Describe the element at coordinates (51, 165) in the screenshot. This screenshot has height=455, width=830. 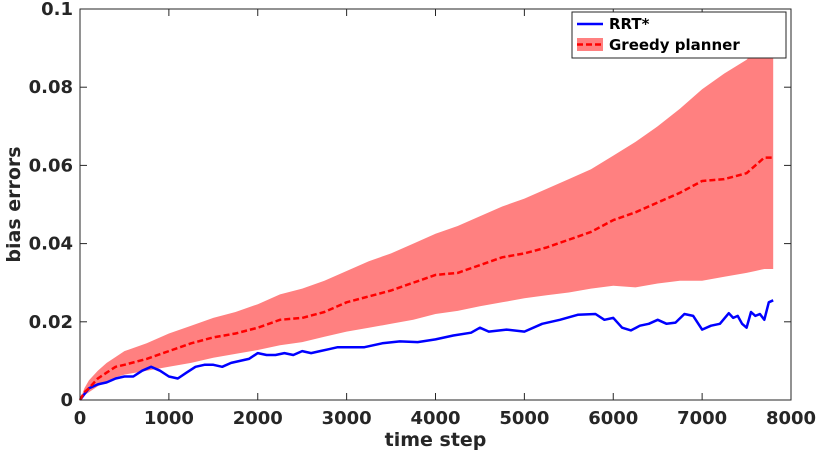
I see `y-tick-label: 0.06` at that location.